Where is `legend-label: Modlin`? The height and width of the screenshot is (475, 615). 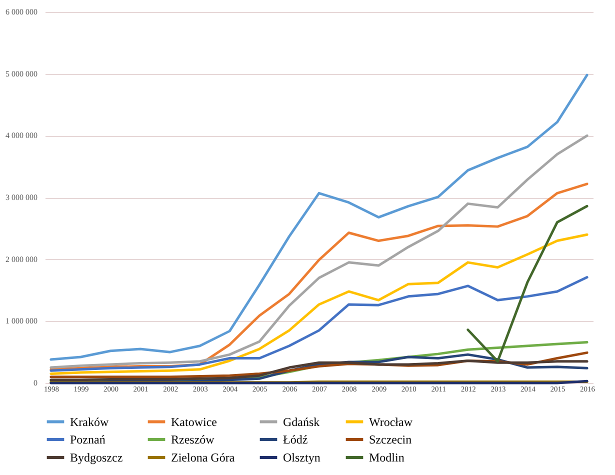 legend-label: Modlin is located at coordinates (386, 457).